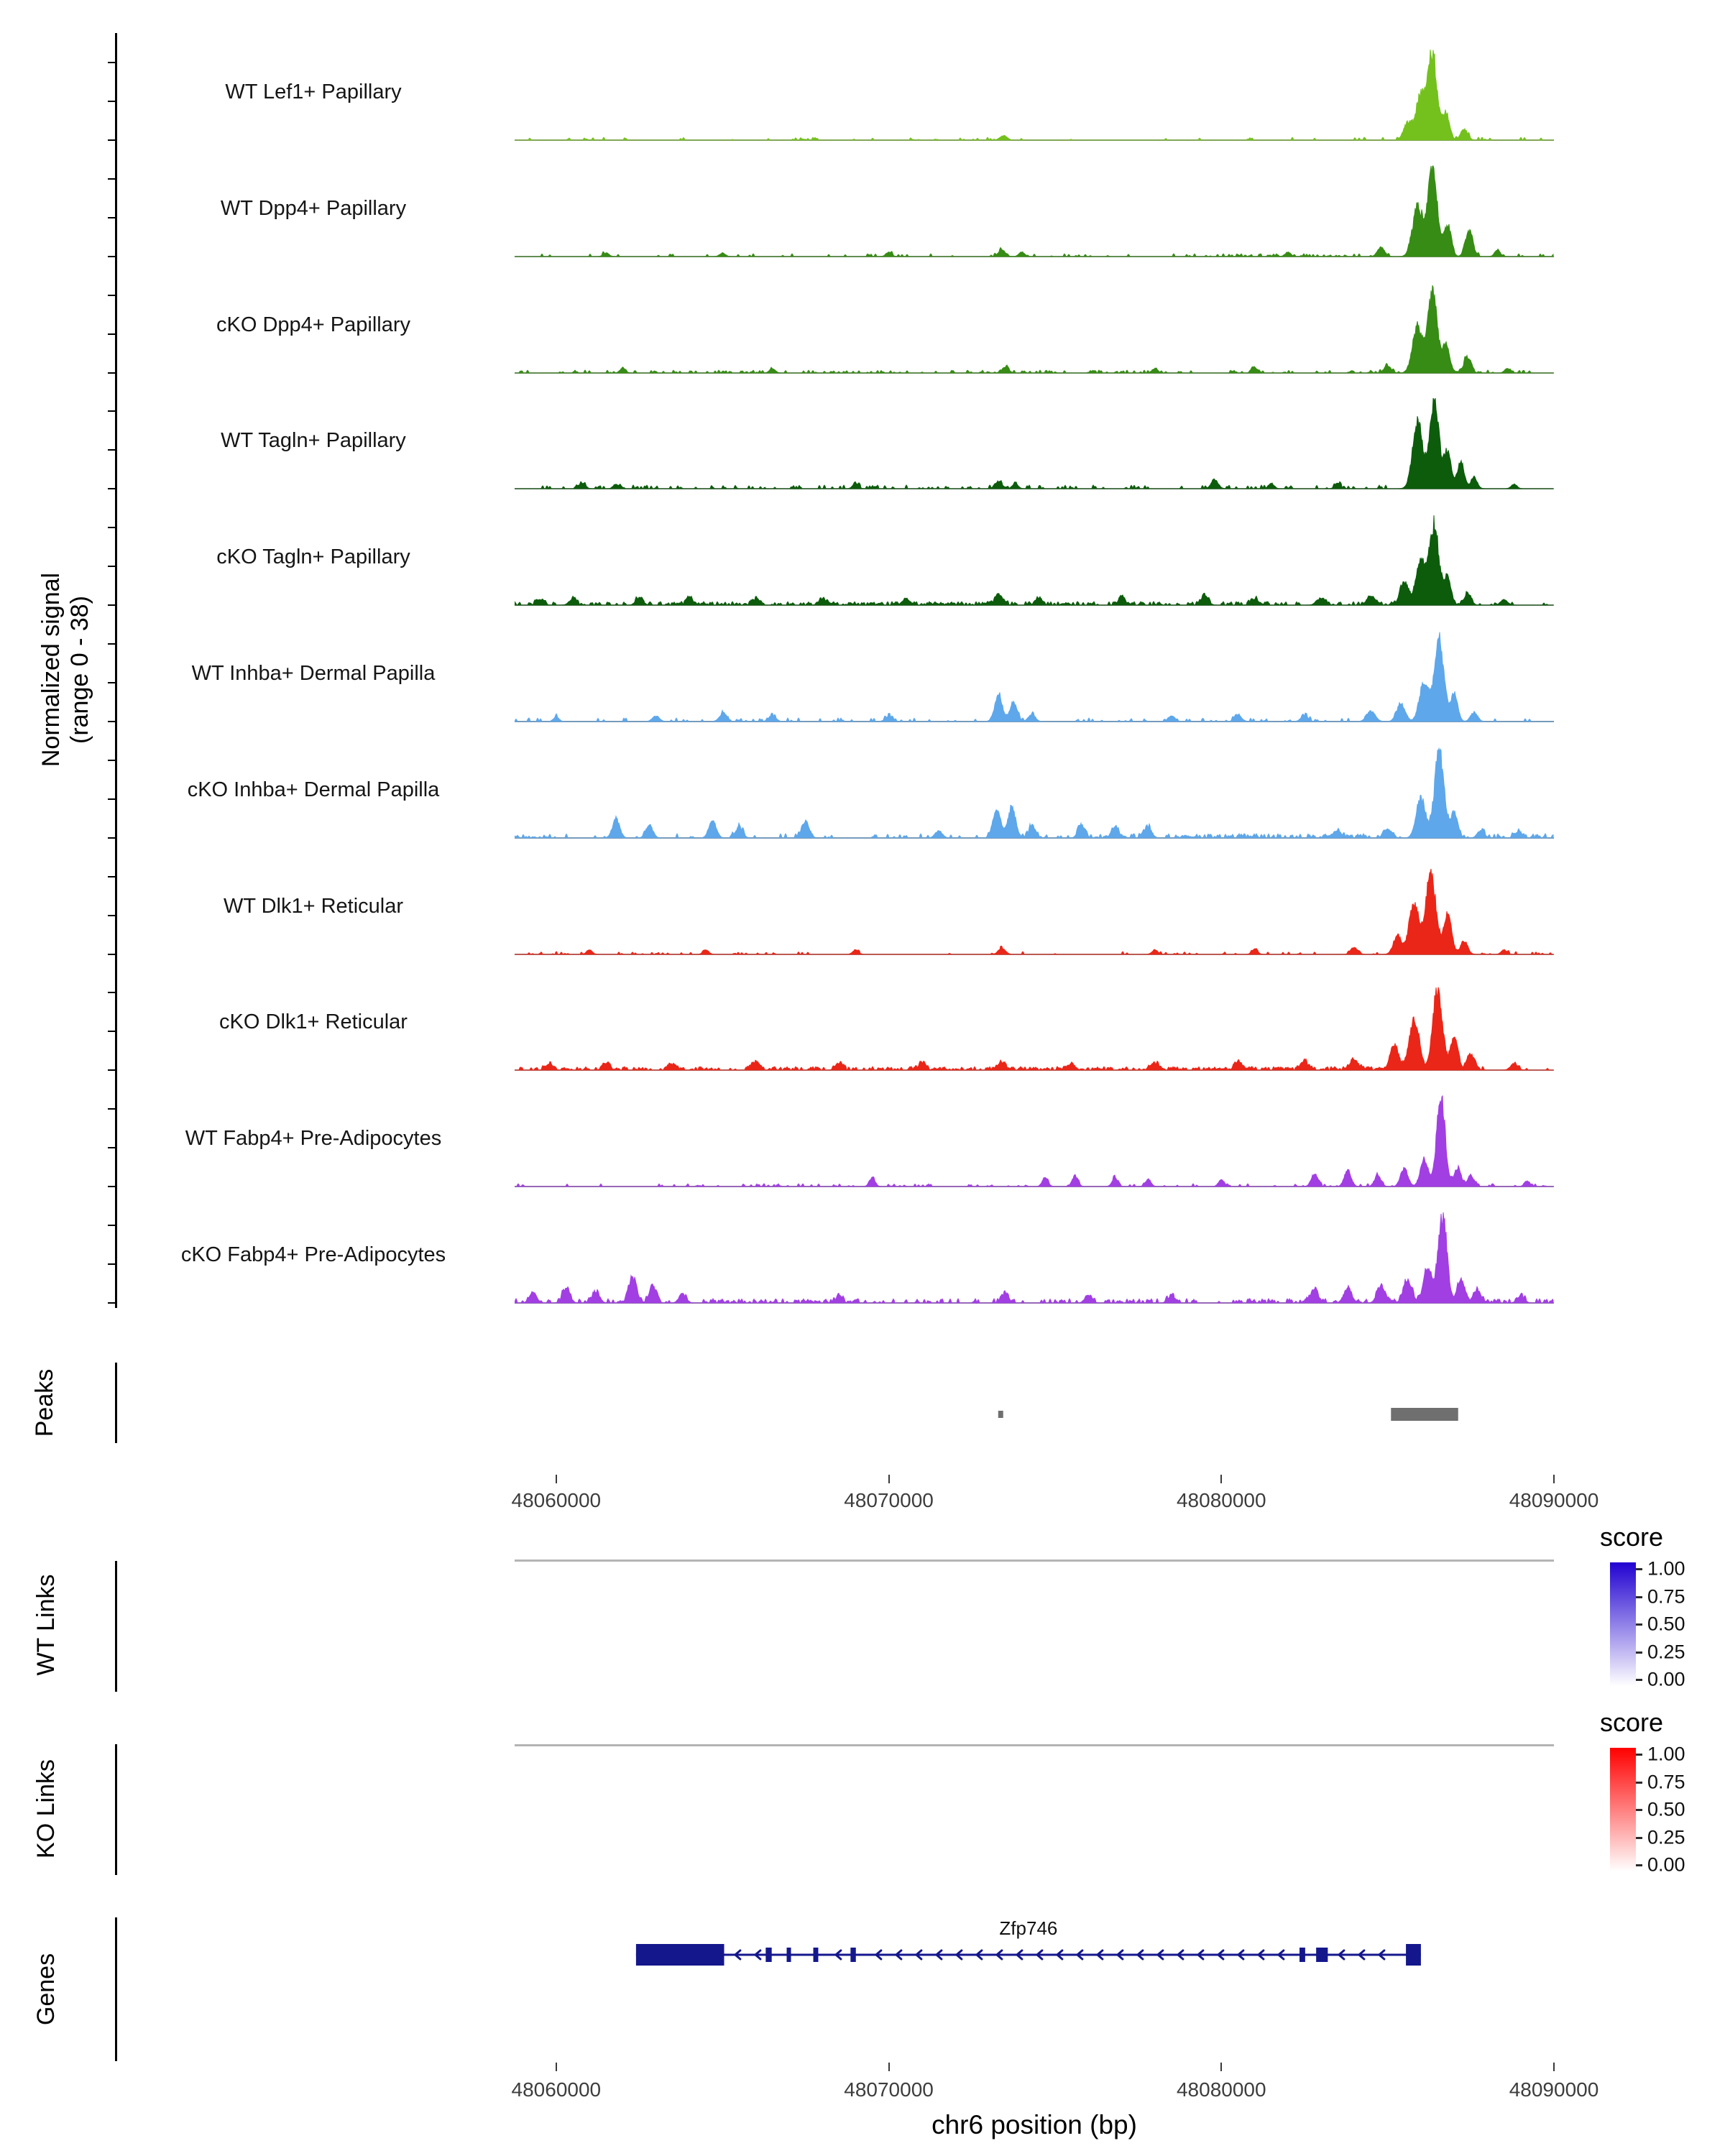 The height and width of the screenshot is (2156, 1725). What do you see at coordinates (44, 1402) in the screenshot?
I see `peaks-panel-label: Peaks` at bounding box center [44, 1402].